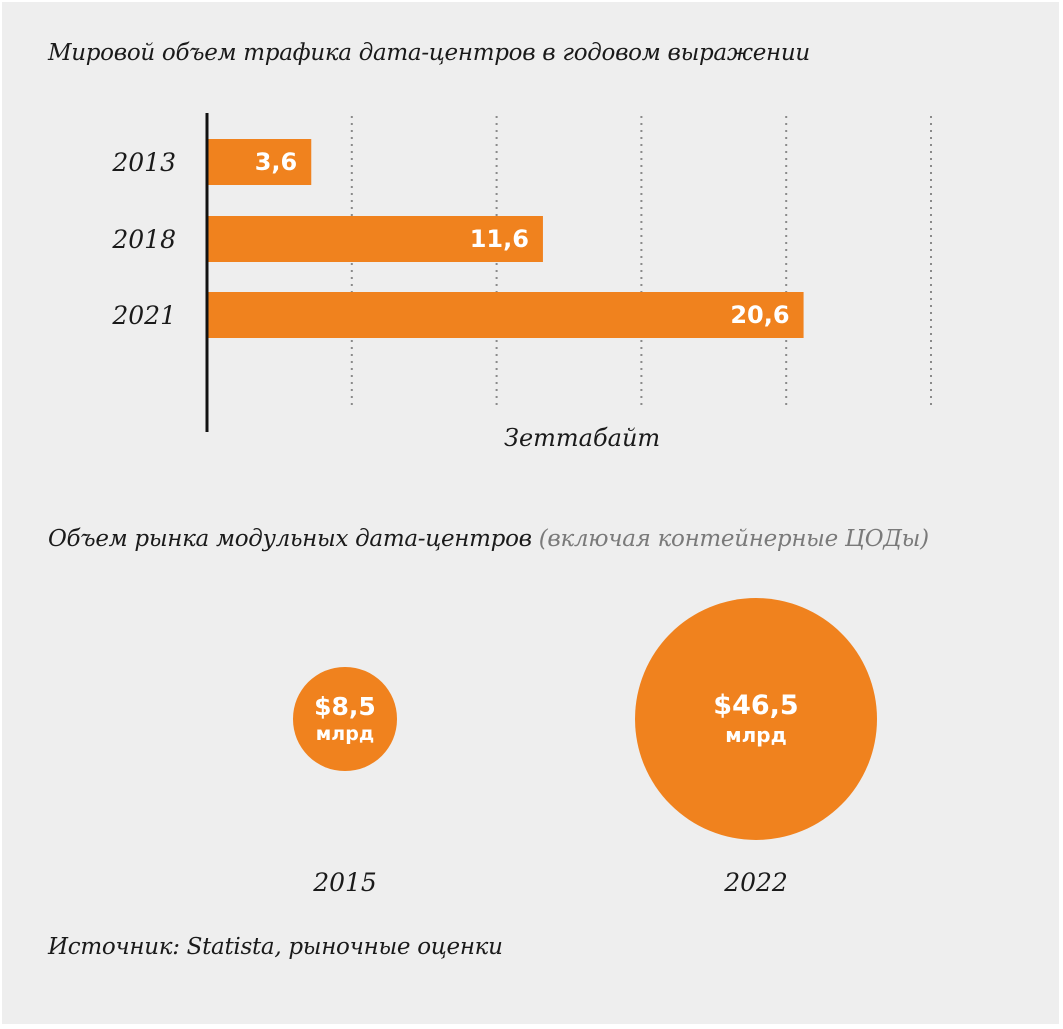 The height and width of the screenshot is (1029, 1063). I want to click on modular-market-title-subtitle: (включая контейнерные ЦОДы), so click(733, 539).